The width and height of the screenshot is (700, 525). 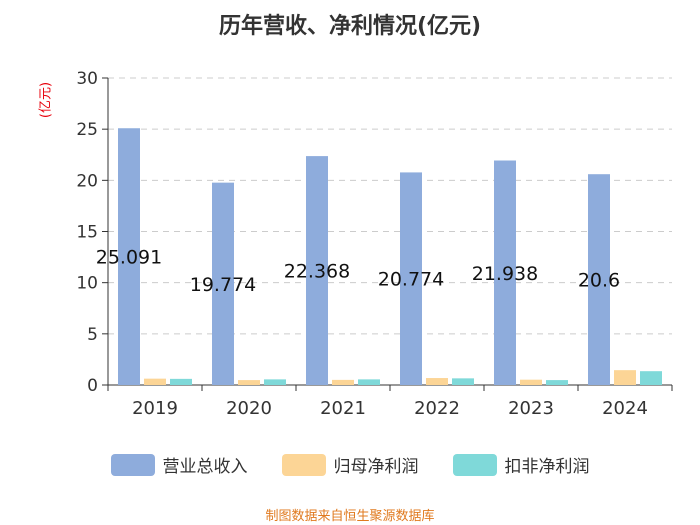 I want to click on y-tick-label: 0, so click(x=92, y=386).